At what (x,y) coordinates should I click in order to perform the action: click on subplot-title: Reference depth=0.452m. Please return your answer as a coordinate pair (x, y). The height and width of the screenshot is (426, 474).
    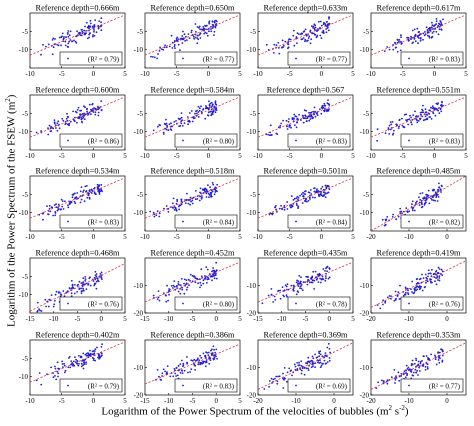
    Looking at the image, I should click on (193, 253).